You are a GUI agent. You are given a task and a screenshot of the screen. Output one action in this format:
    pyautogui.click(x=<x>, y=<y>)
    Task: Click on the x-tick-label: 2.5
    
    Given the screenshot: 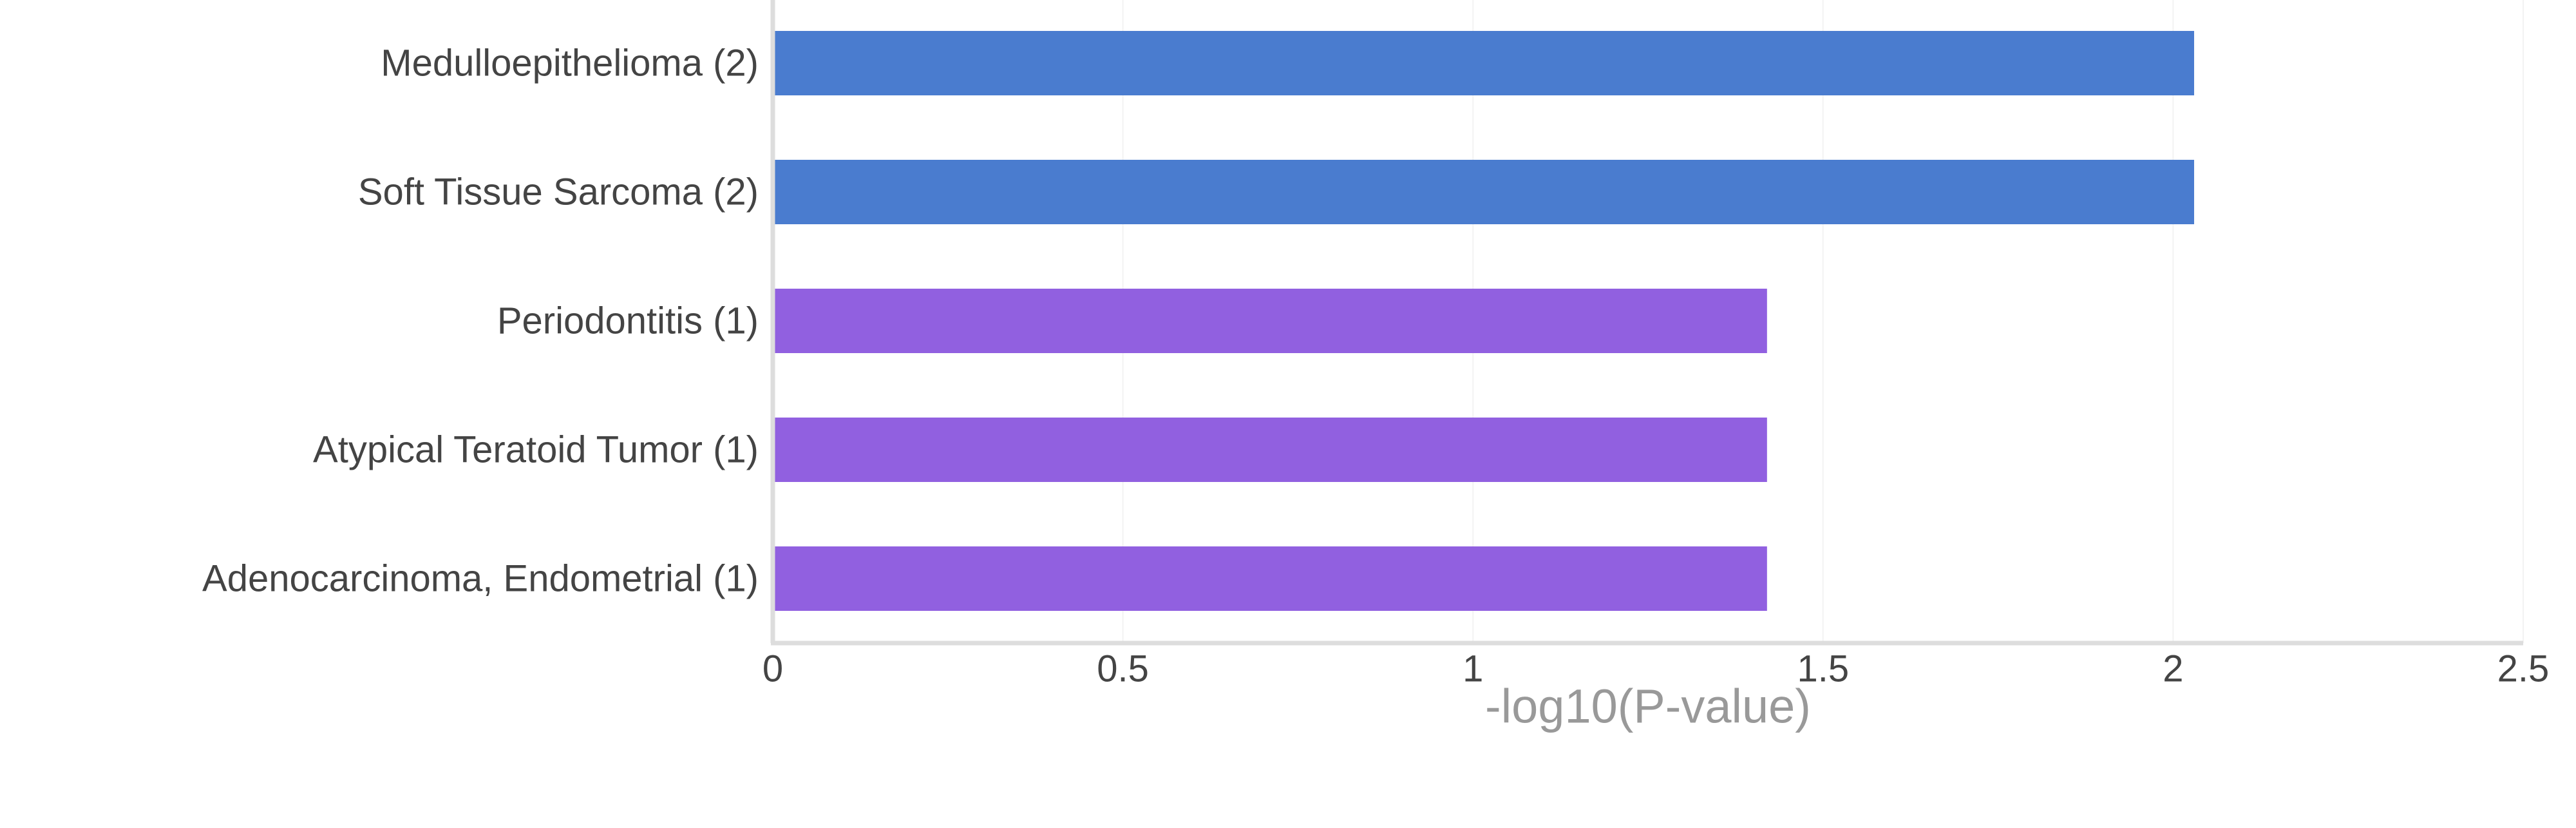 What is the action you would take?
    pyautogui.click(x=2524, y=669)
    